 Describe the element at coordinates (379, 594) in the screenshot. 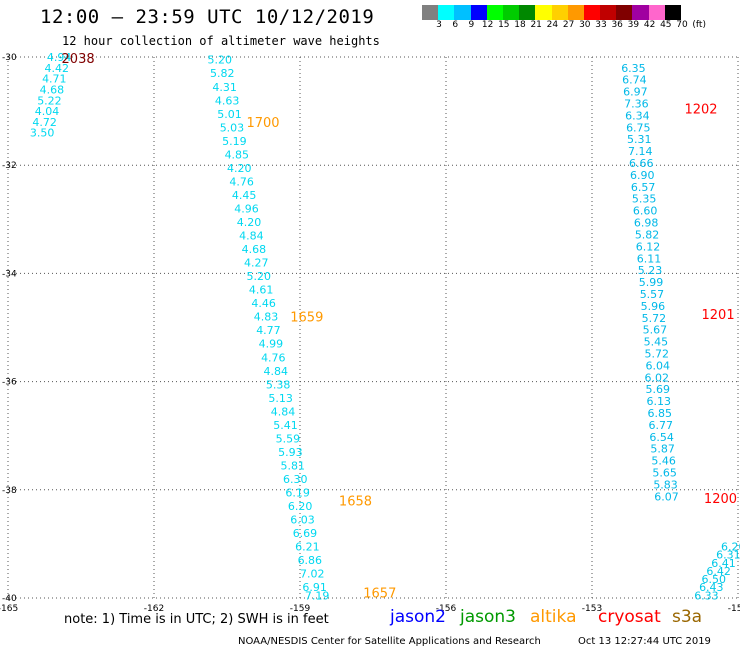

I see `time-label: 1657` at that location.